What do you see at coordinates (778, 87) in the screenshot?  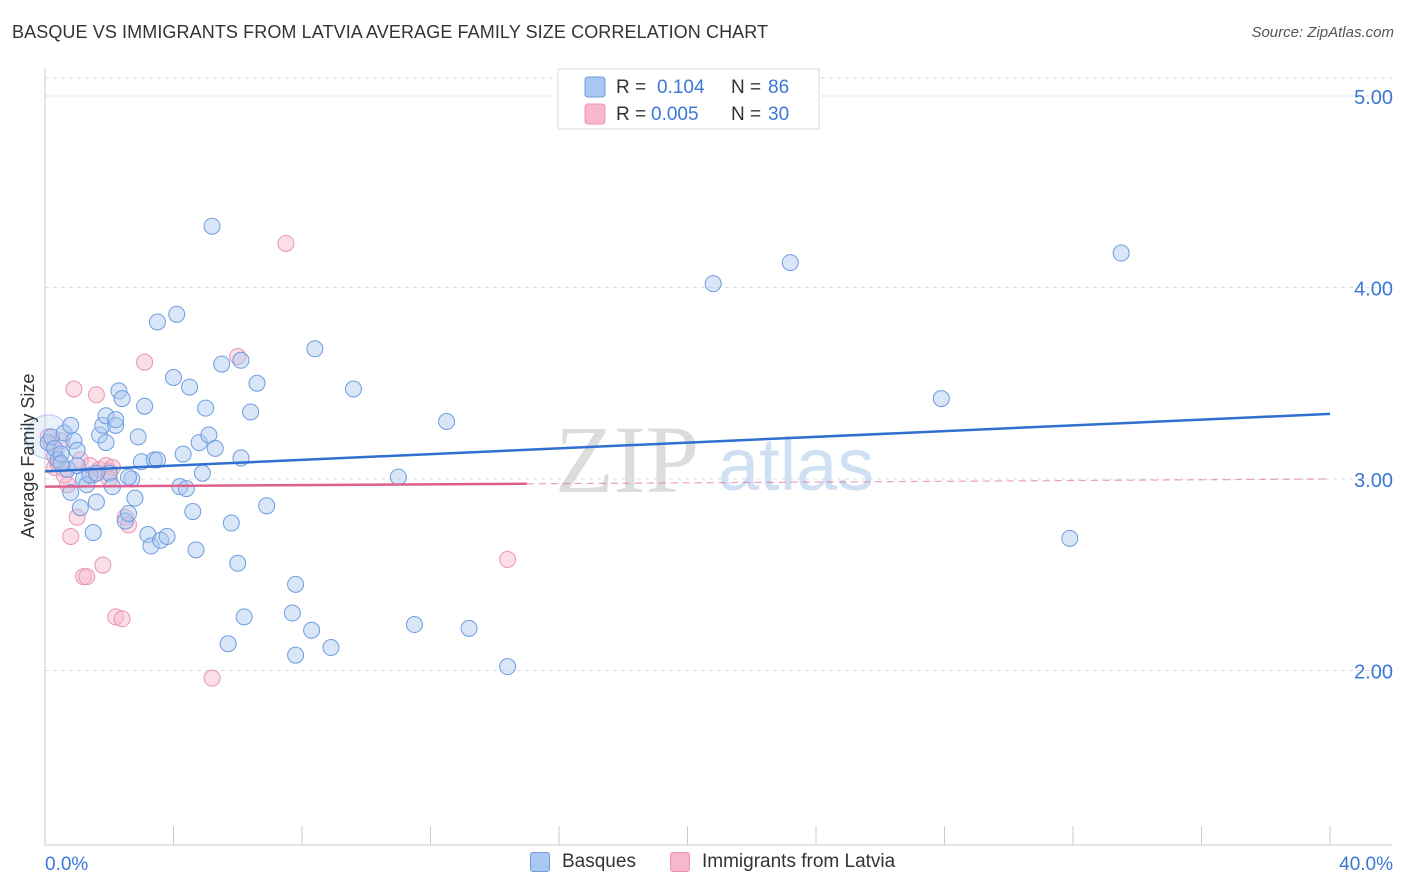 I see `legend-n-value-1: 86` at bounding box center [778, 87].